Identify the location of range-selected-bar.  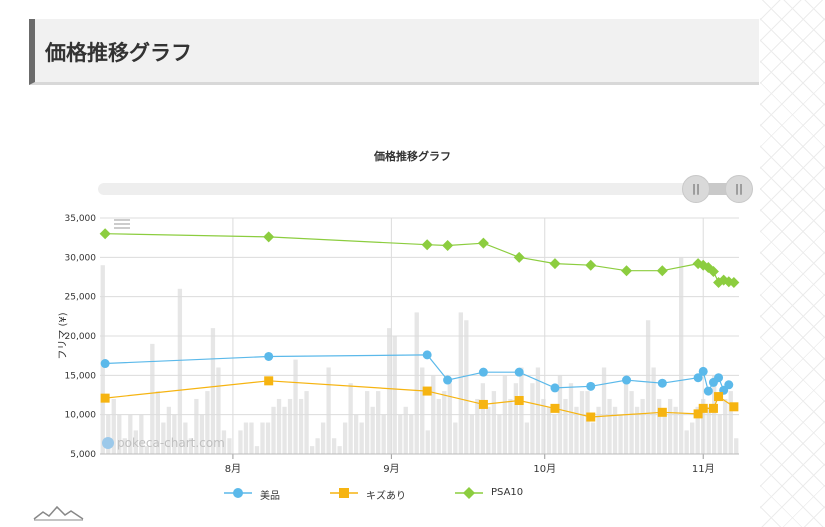
(718, 189).